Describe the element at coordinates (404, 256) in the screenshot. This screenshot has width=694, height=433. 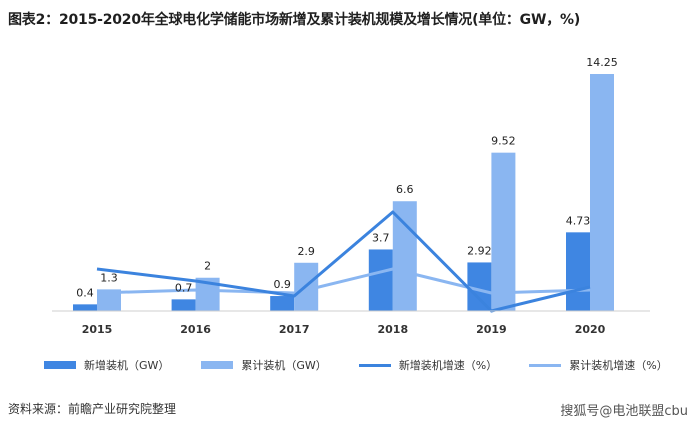
I see `bar-cumulative-2018` at that location.